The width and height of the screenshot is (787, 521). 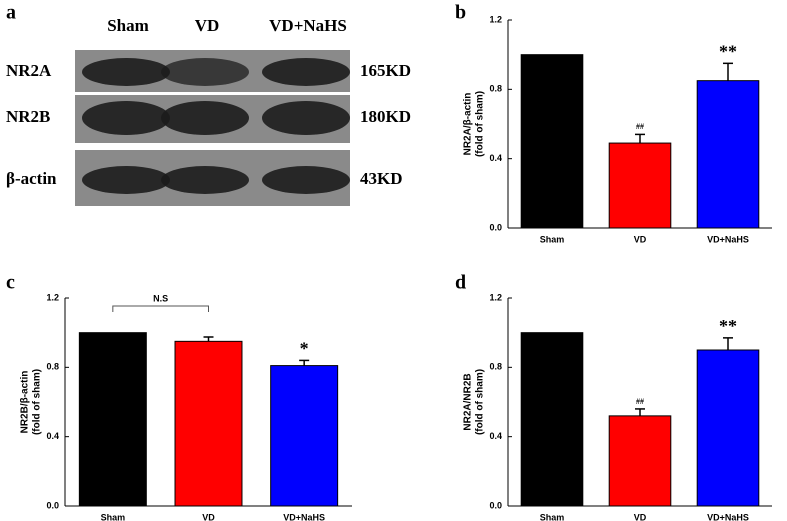 What do you see at coordinates (160, 298) in the screenshot?
I see `bracket-label: N.S` at bounding box center [160, 298].